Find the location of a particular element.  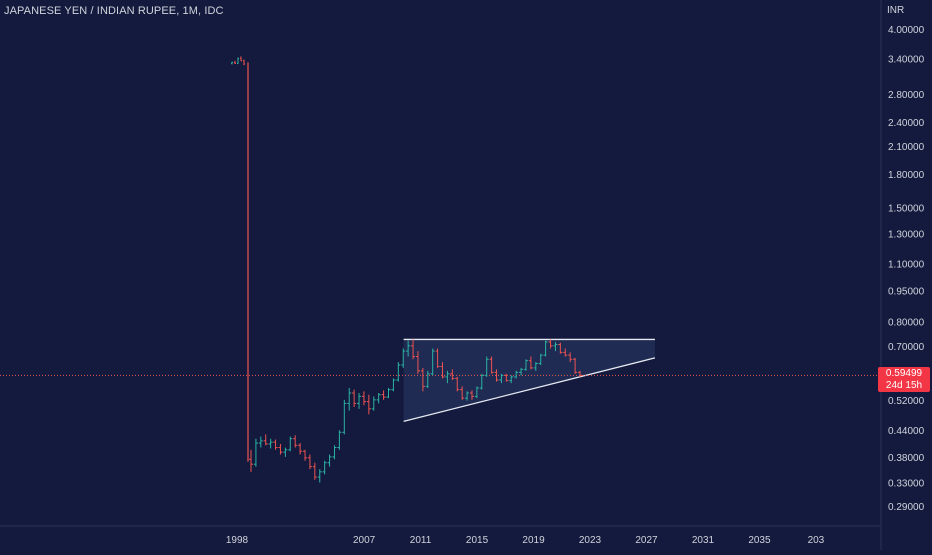

y-tick-label: 0.95000 is located at coordinates (906, 291).